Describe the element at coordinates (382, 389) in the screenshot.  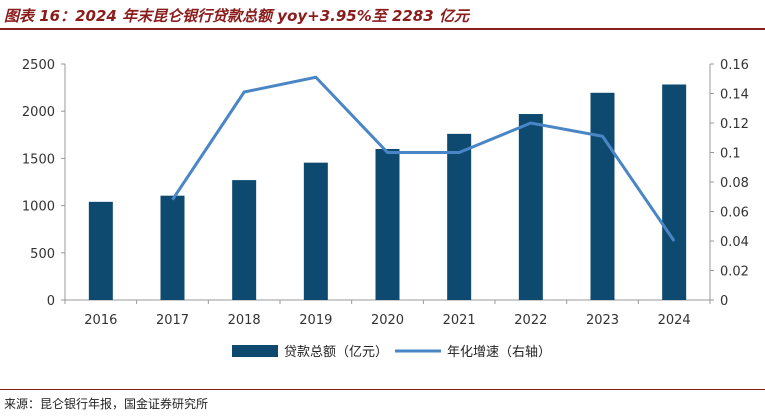
I see `source-divider` at that location.